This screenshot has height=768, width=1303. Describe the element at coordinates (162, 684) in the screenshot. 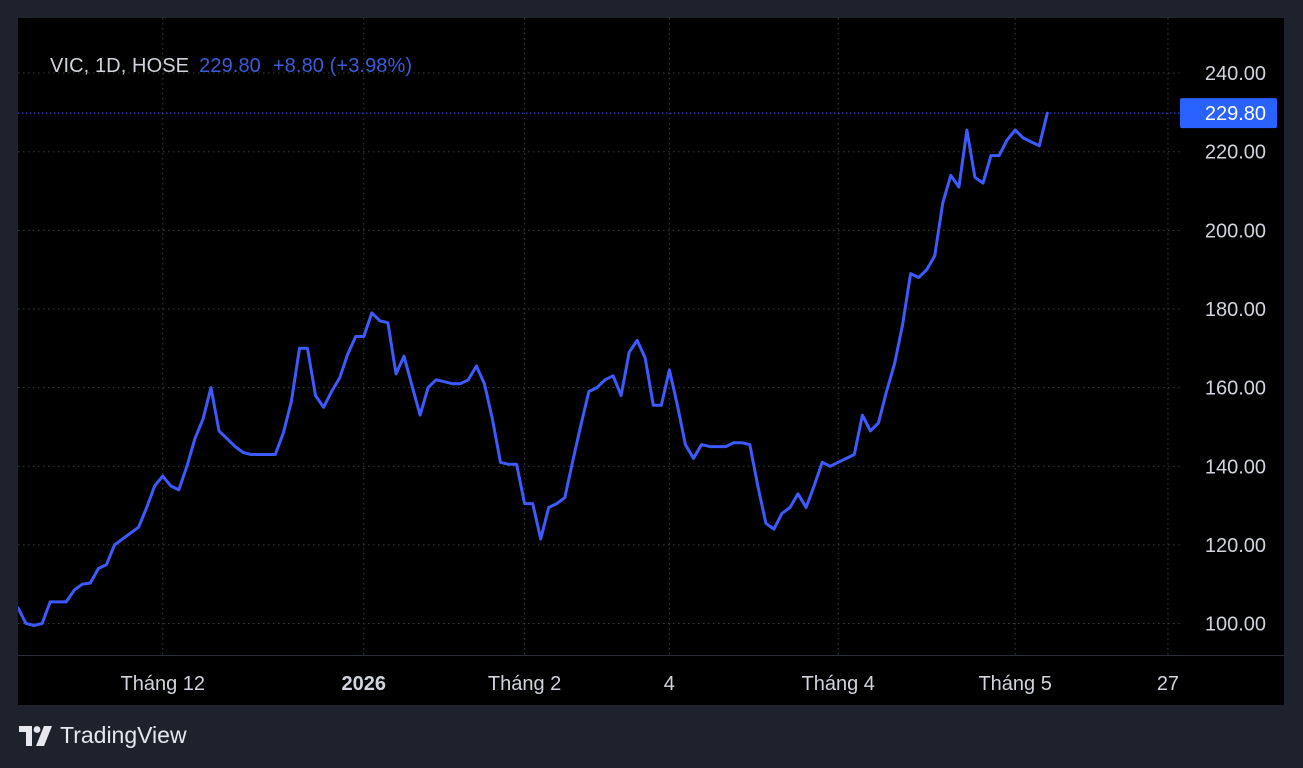

I see `x-tick-label: Tháng 12` at that location.